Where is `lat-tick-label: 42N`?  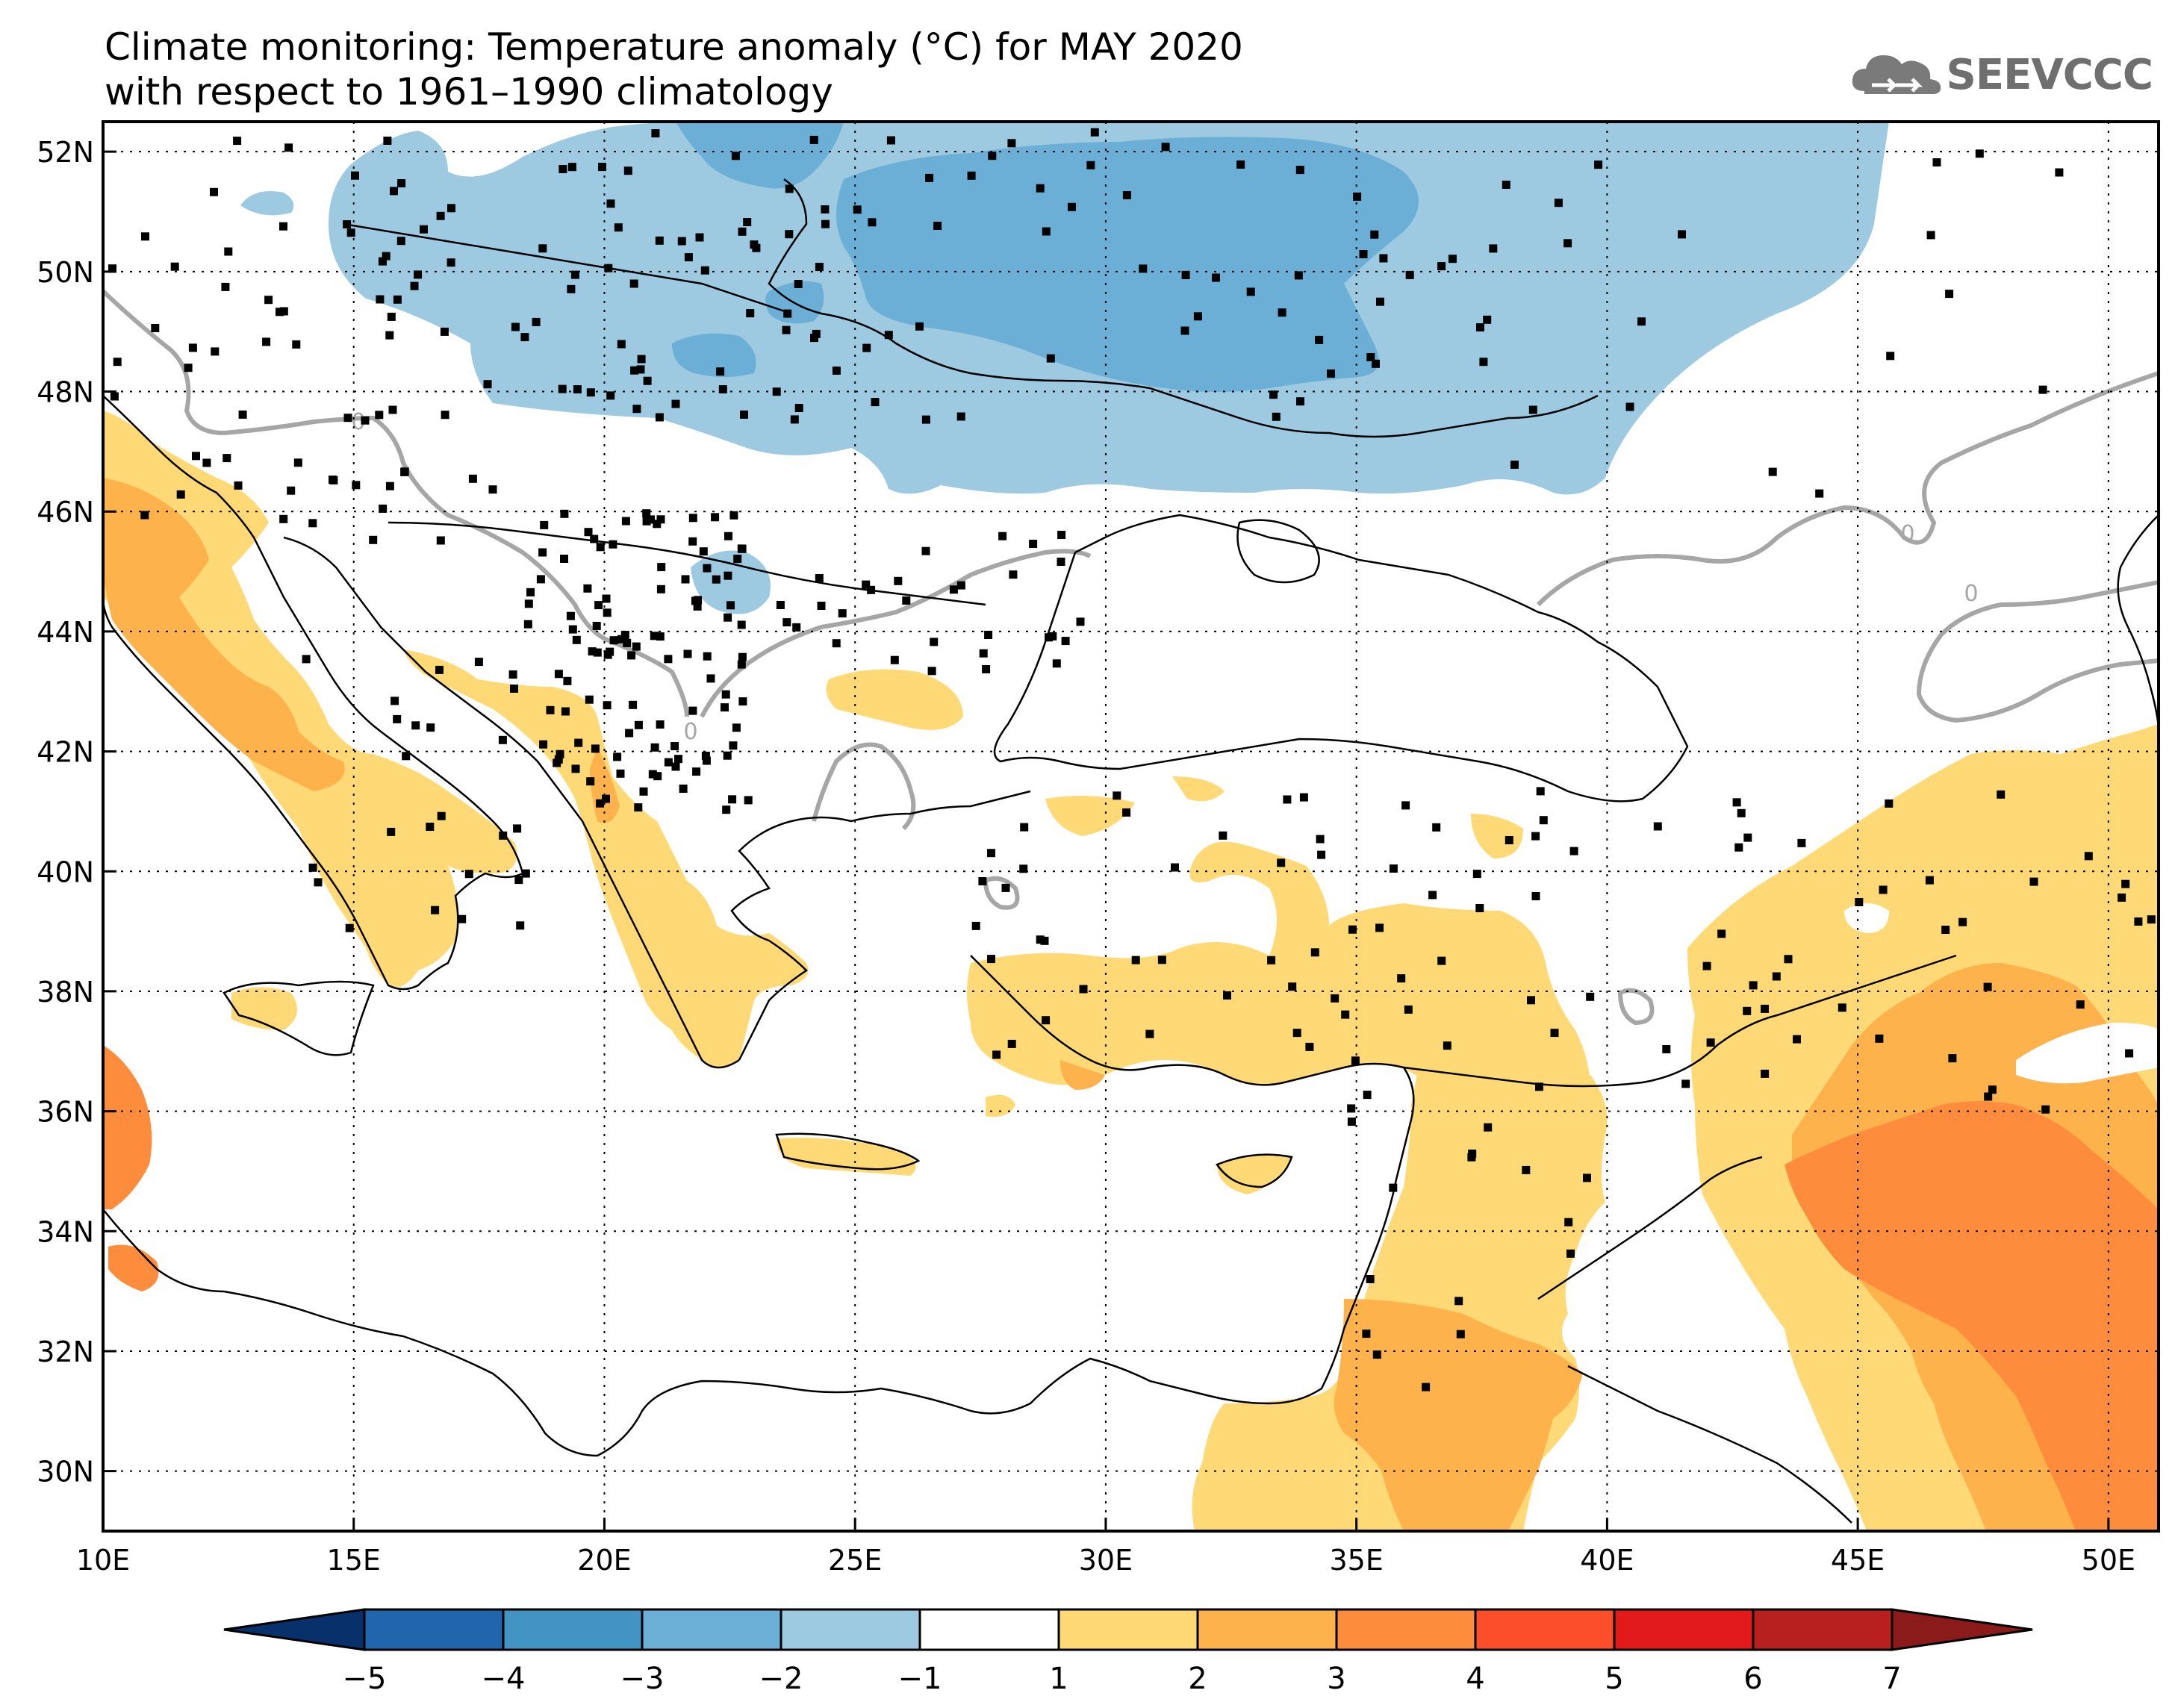
lat-tick-label: 42N is located at coordinates (65, 752).